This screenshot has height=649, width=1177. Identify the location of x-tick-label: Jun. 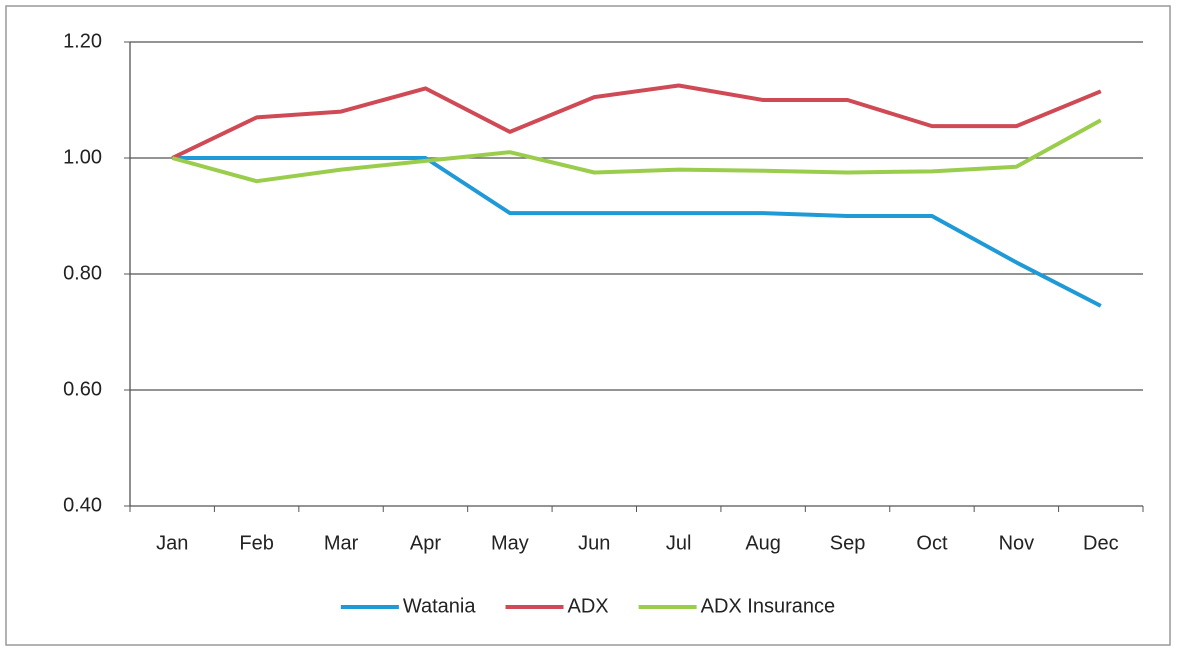
(594, 543).